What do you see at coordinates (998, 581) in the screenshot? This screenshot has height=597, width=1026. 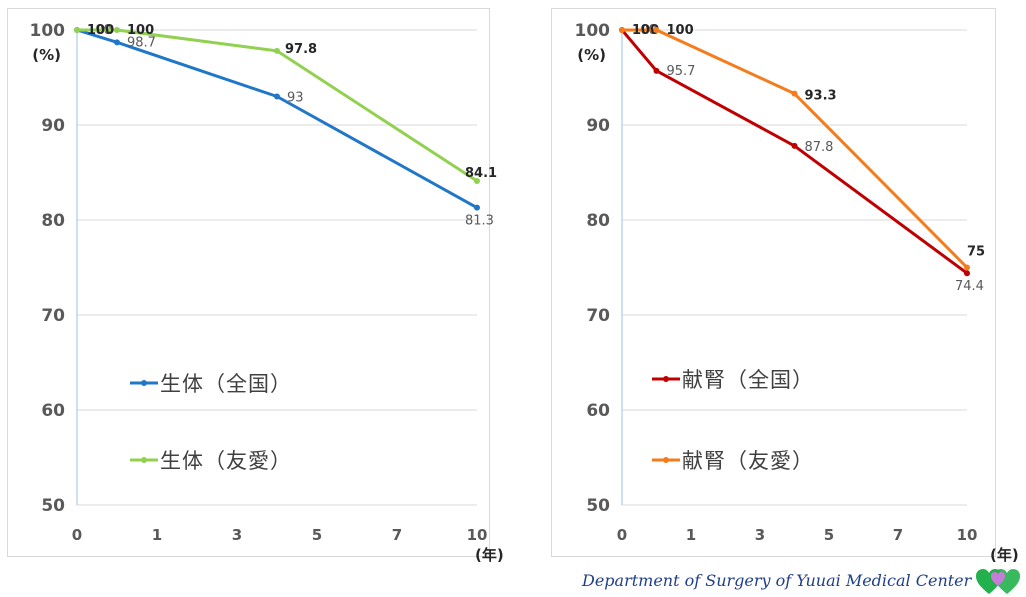 I see `heart-logo-icon` at bounding box center [998, 581].